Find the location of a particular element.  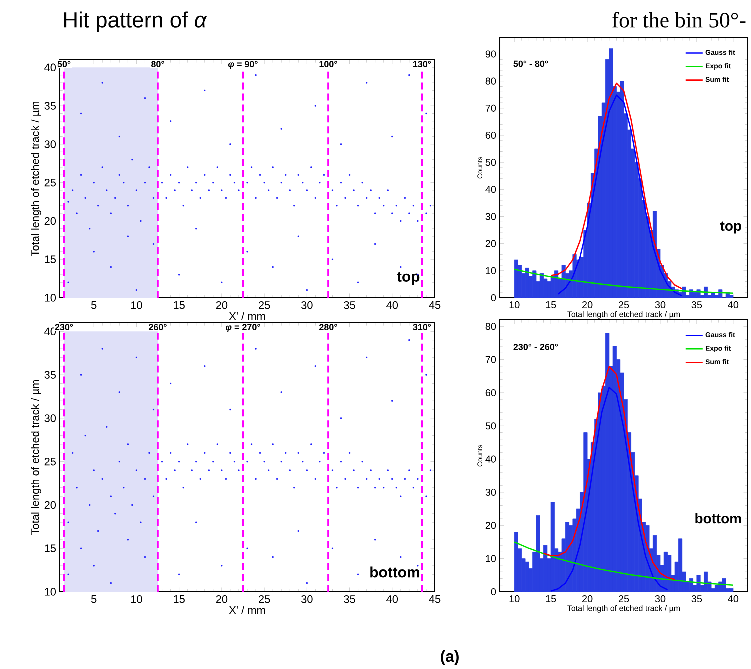

chart-title: Hit pattern of α is located at coordinates (136, 22).